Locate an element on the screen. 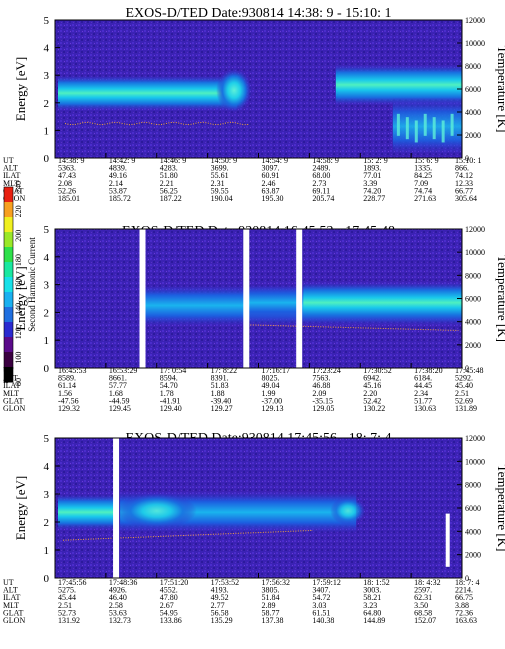 Image resolution: width=505 pixels, height=649 pixels. table-cell: -47.56 is located at coordinates (68, 400).